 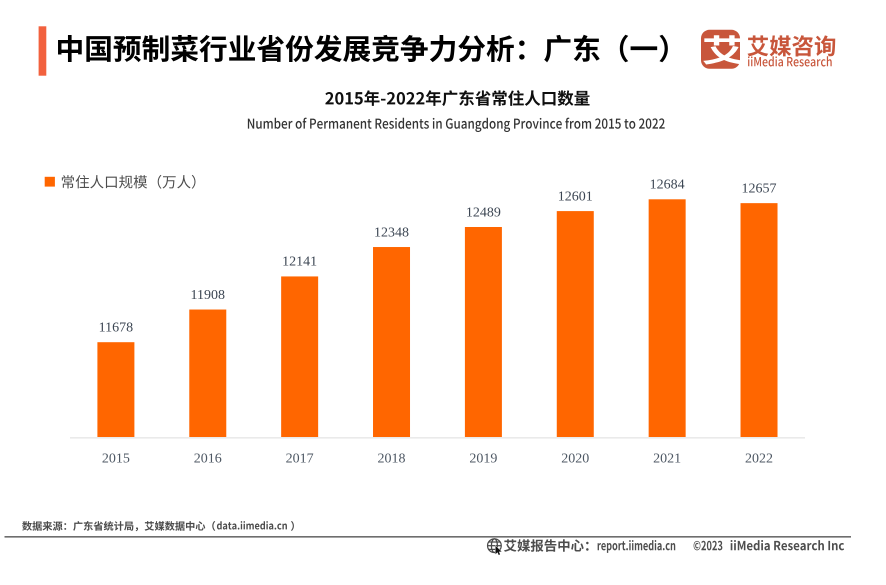 What do you see at coordinates (575, 196) in the screenshot?
I see `svg-text: 12601` at bounding box center [575, 196].